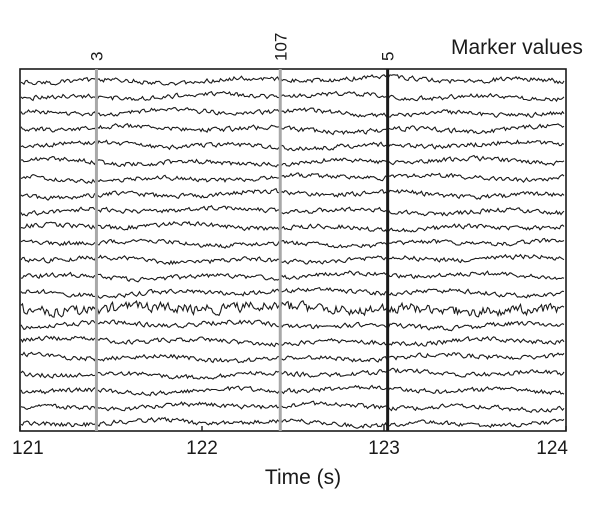 The image size is (596, 509). What do you see at coordinates (552, 448) in the screenshot?
I see `x-tick-label: 124` at bounding box center [552, 448].